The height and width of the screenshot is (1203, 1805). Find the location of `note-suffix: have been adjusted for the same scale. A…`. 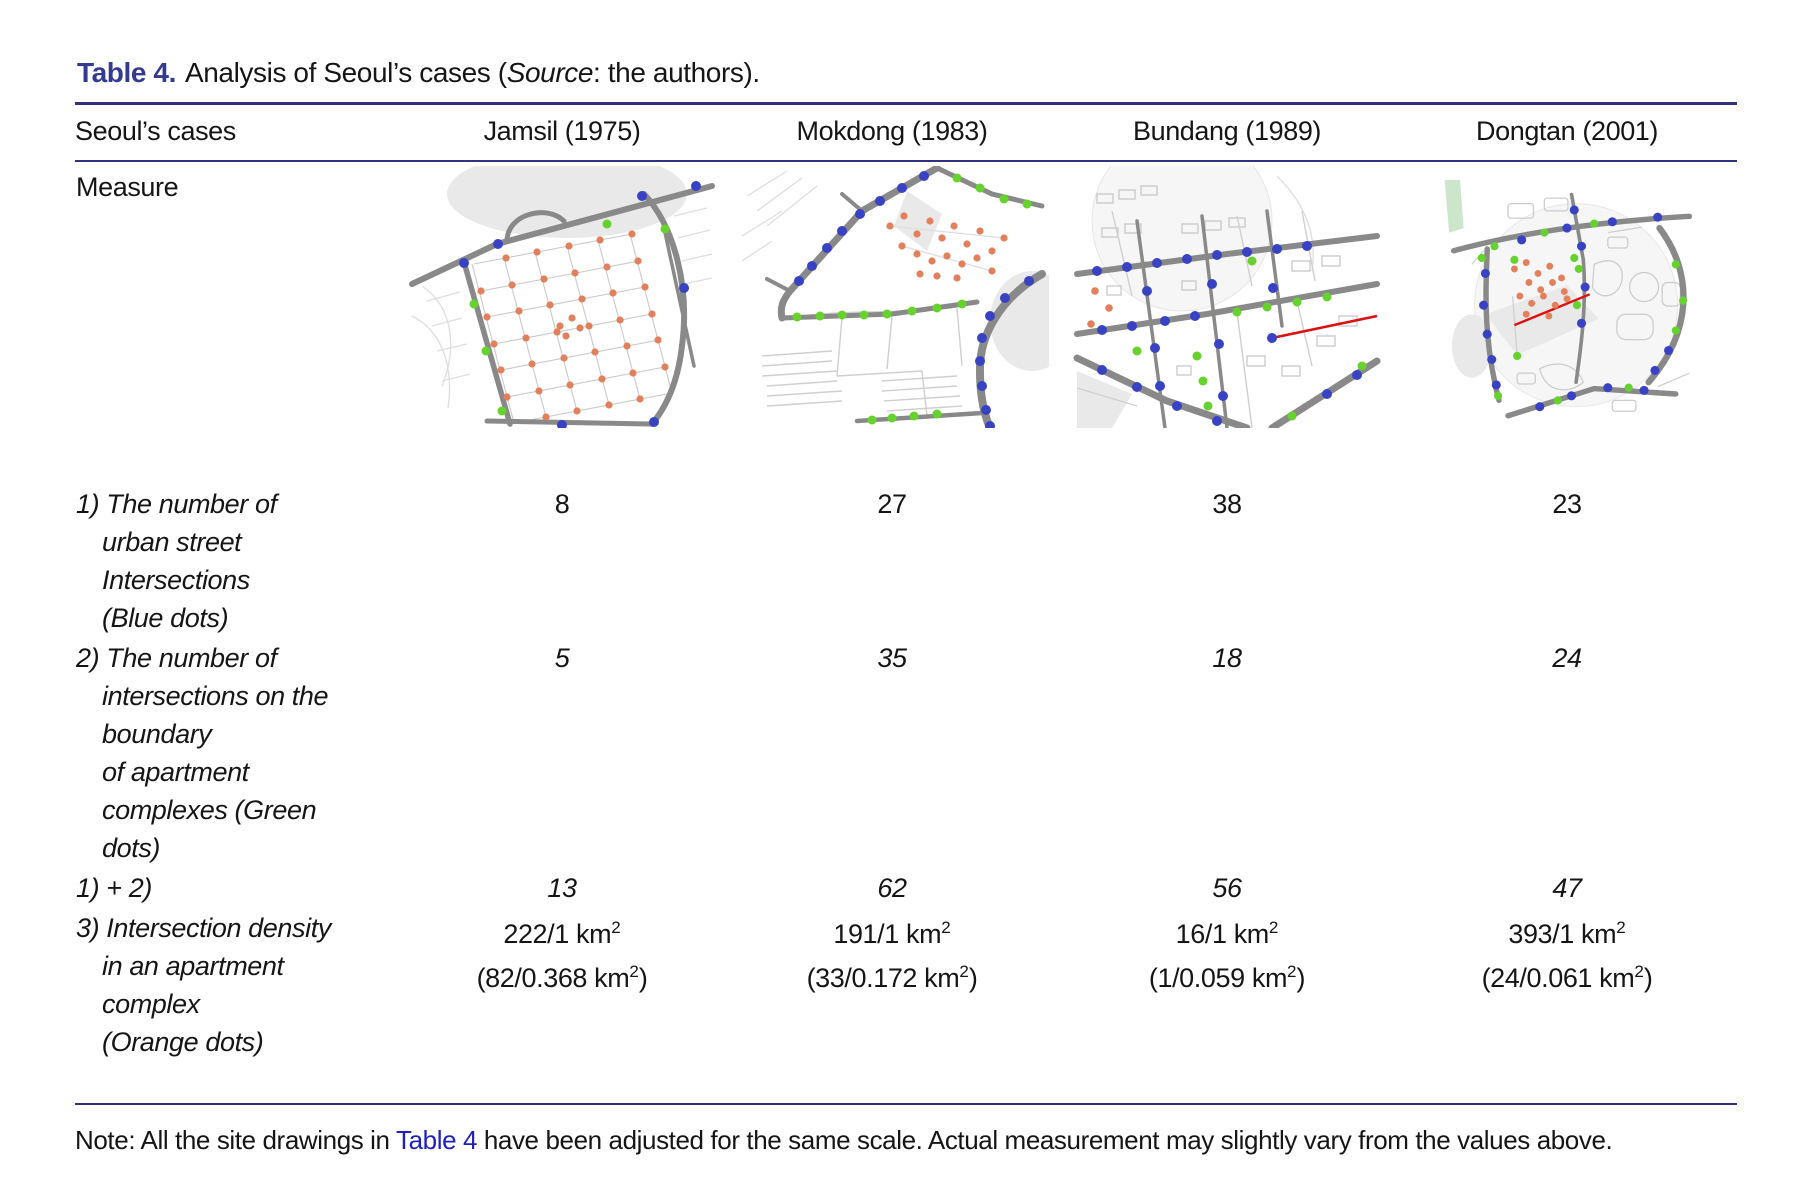

note-suffix: have been adjusted for the same scale. A… is located at coordinates (1045, 1140).